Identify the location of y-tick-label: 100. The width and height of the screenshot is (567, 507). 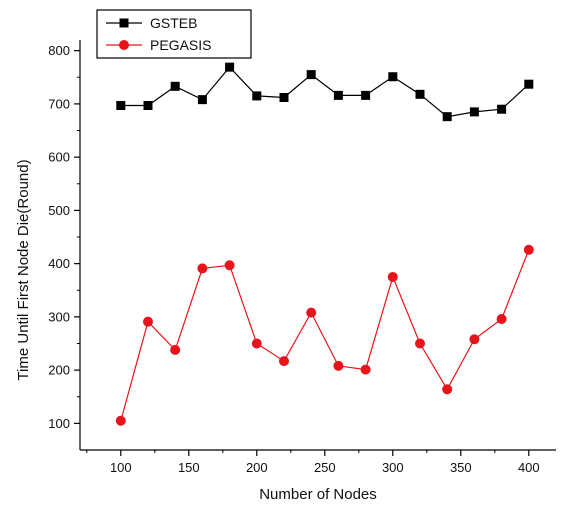
(59, 423).